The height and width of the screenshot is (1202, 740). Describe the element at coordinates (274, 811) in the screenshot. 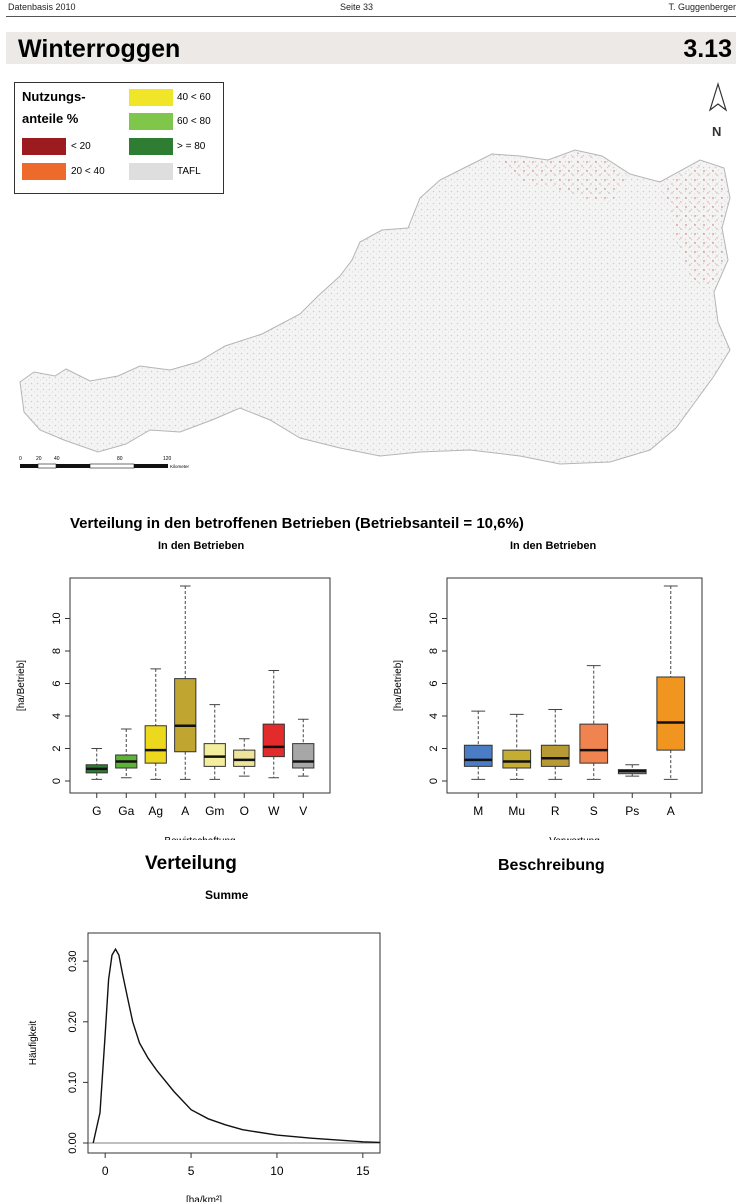

I see `x-tick-label: W` at that location.